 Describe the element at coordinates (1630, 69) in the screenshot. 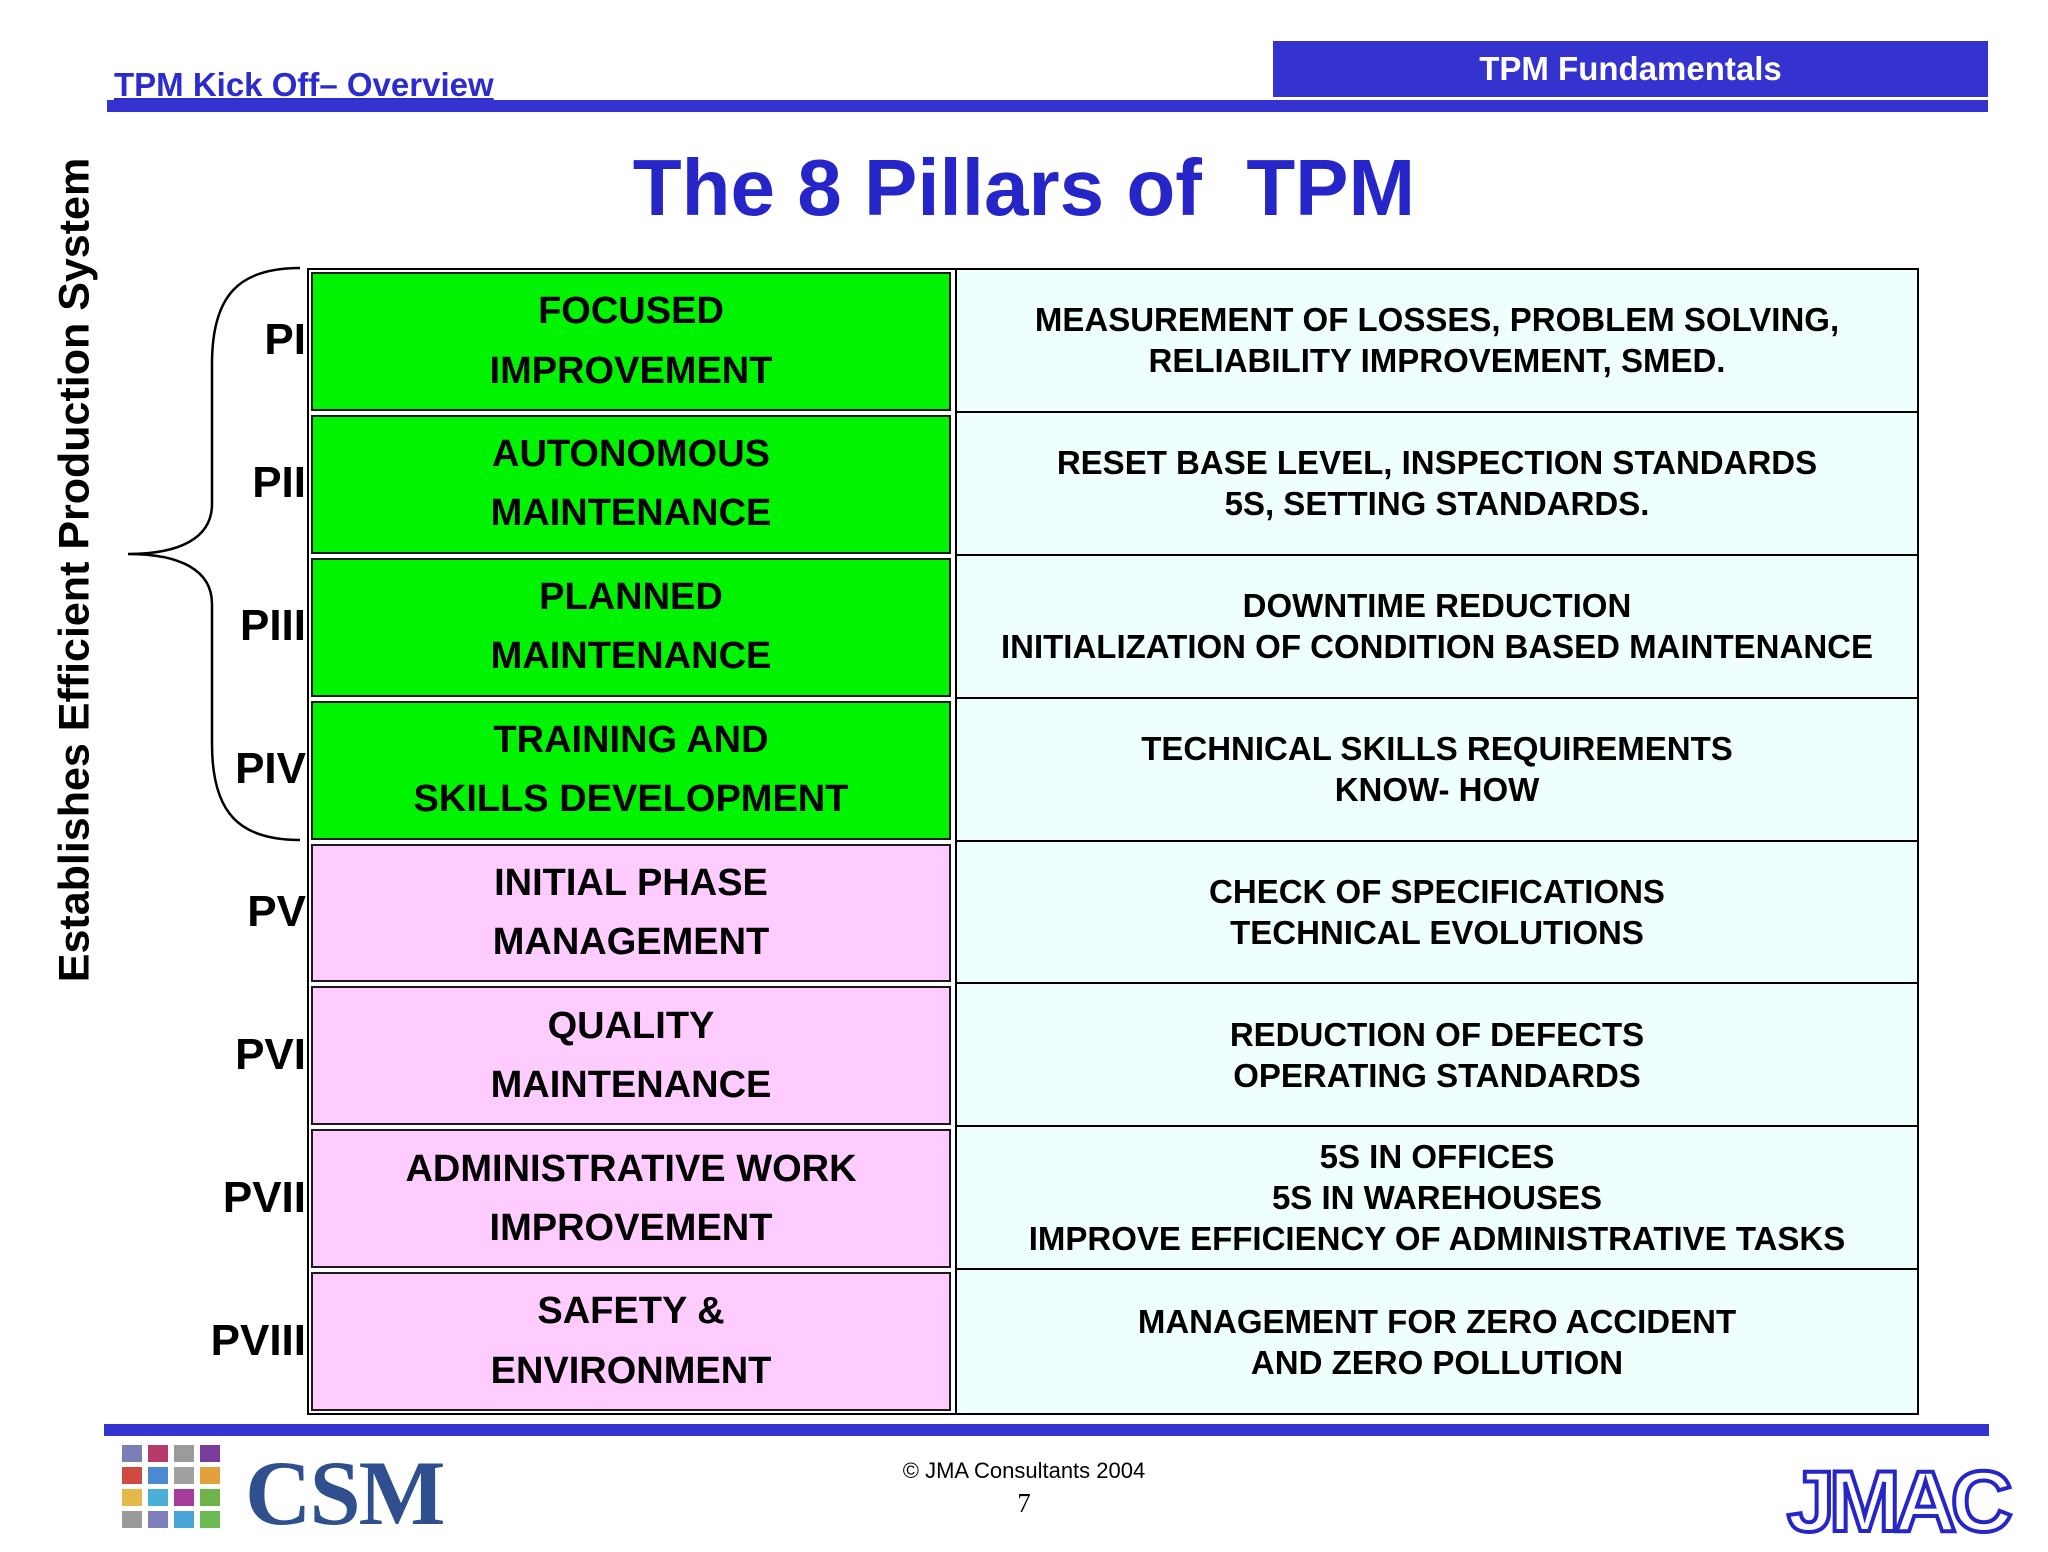

I see `header-right-title: TPM Fundamentals` at that location.